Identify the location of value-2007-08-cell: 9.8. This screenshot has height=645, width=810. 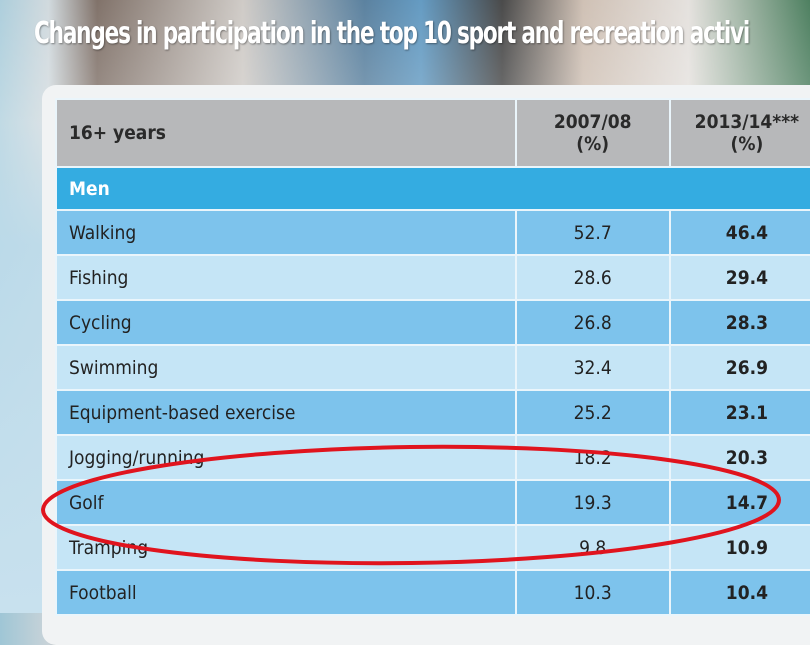
(592, 547).